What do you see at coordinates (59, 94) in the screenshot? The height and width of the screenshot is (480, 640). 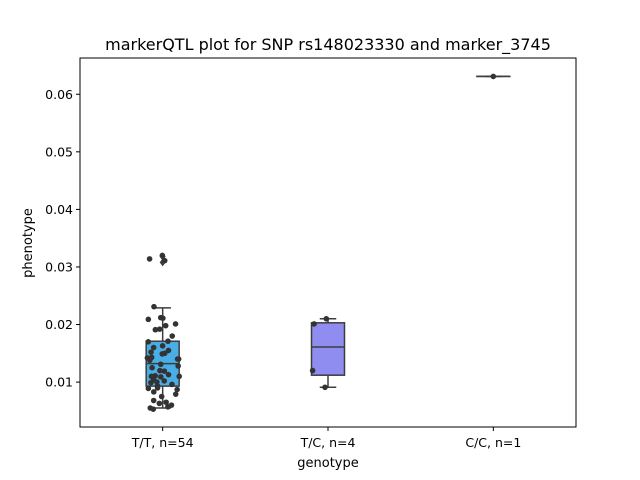 I see `y-tick-label: 0.06` at bounding box center [59, 94].